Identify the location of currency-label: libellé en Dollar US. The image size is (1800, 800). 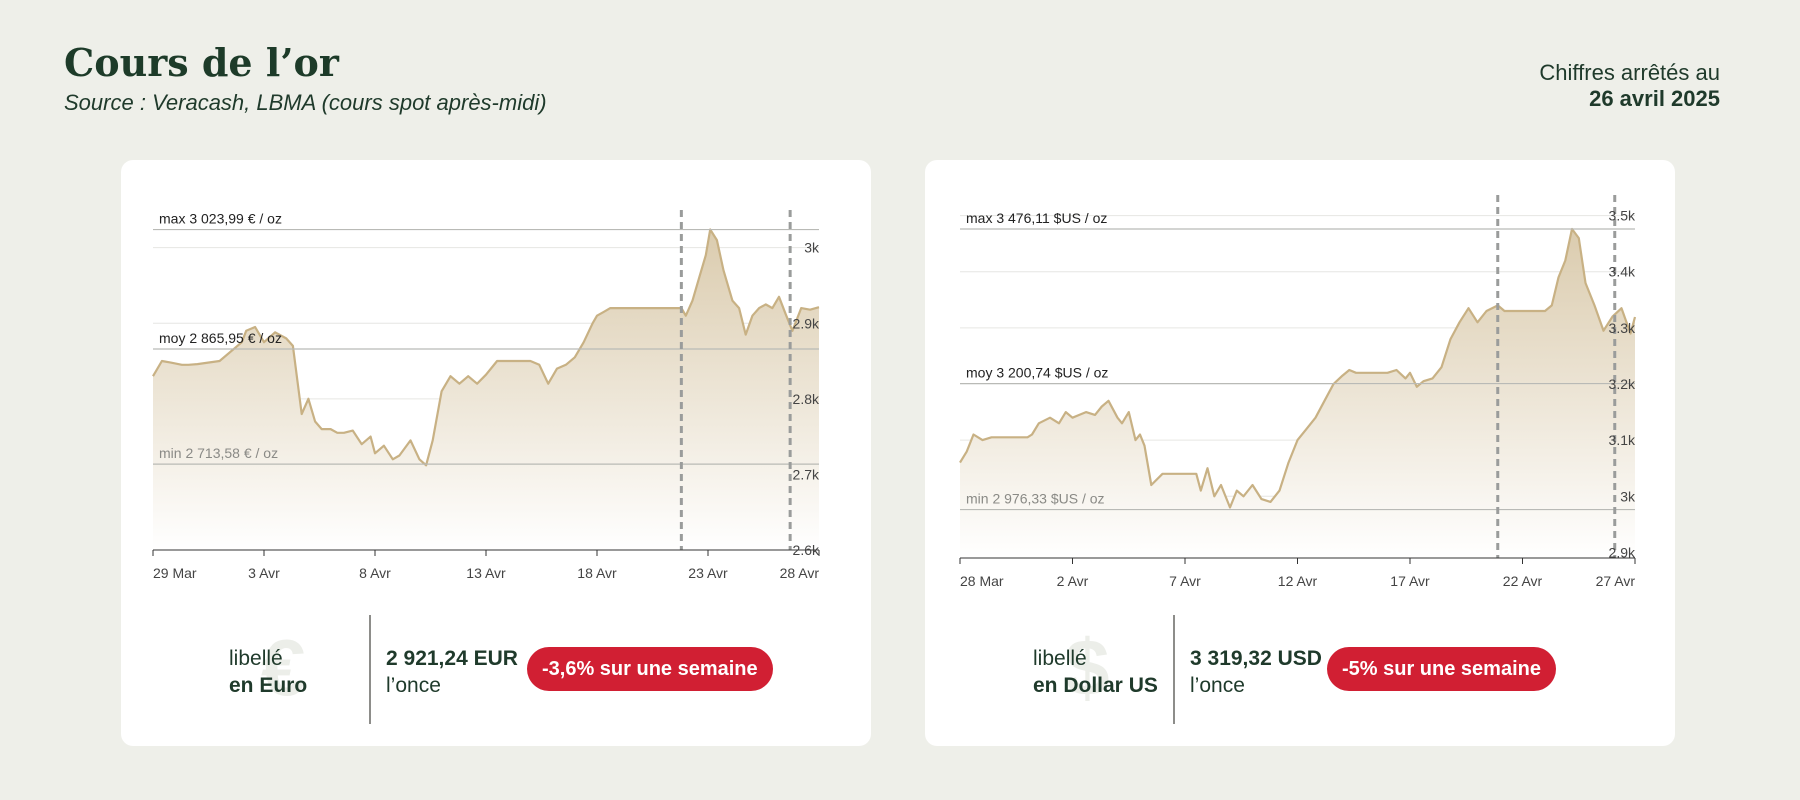
(1095, 672).